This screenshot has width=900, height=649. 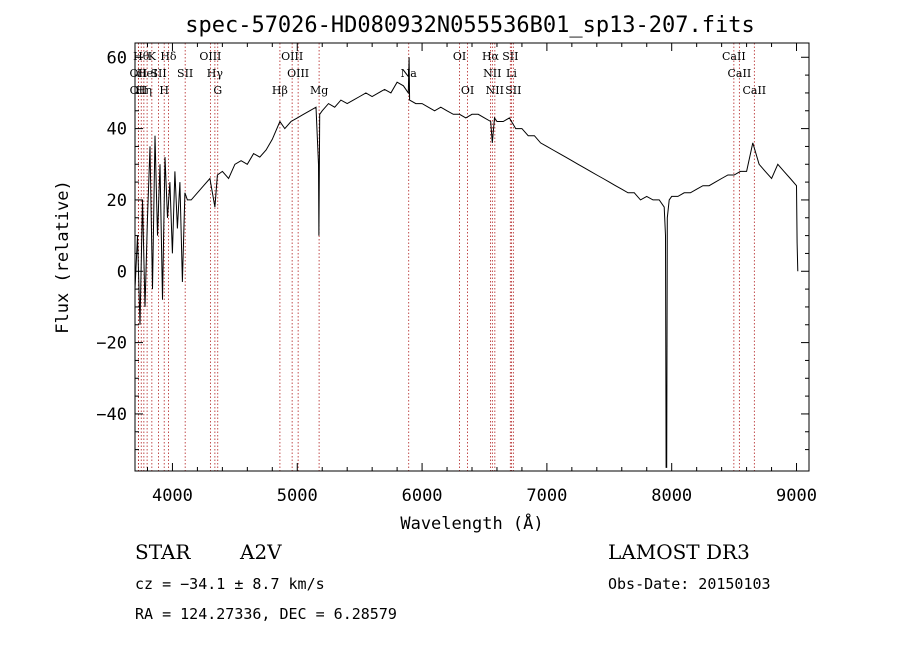 What do you see at coordinates (117, 130) in the screenshot?
I see `y-tick-label: 40` at bounding box center [117, 130].